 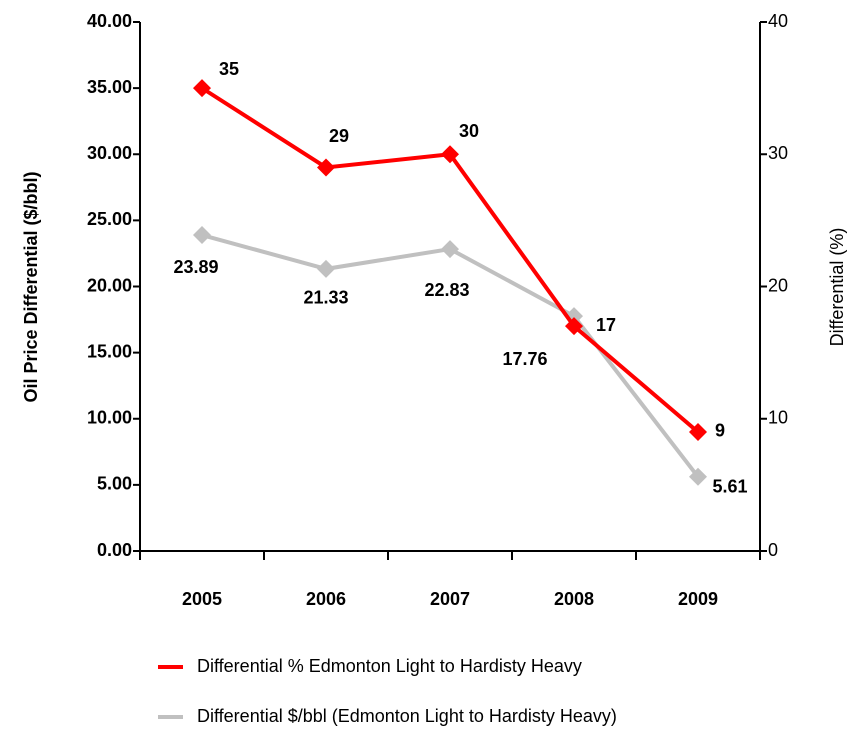 I want to click on data-label: 17, so click(x=606, y=325).